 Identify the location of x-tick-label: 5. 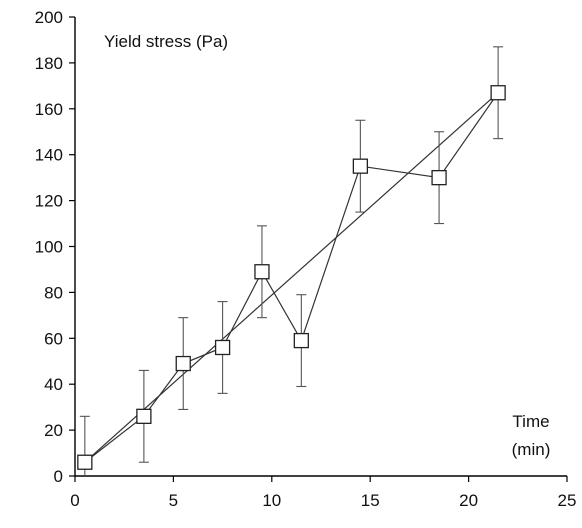
(173, 500).